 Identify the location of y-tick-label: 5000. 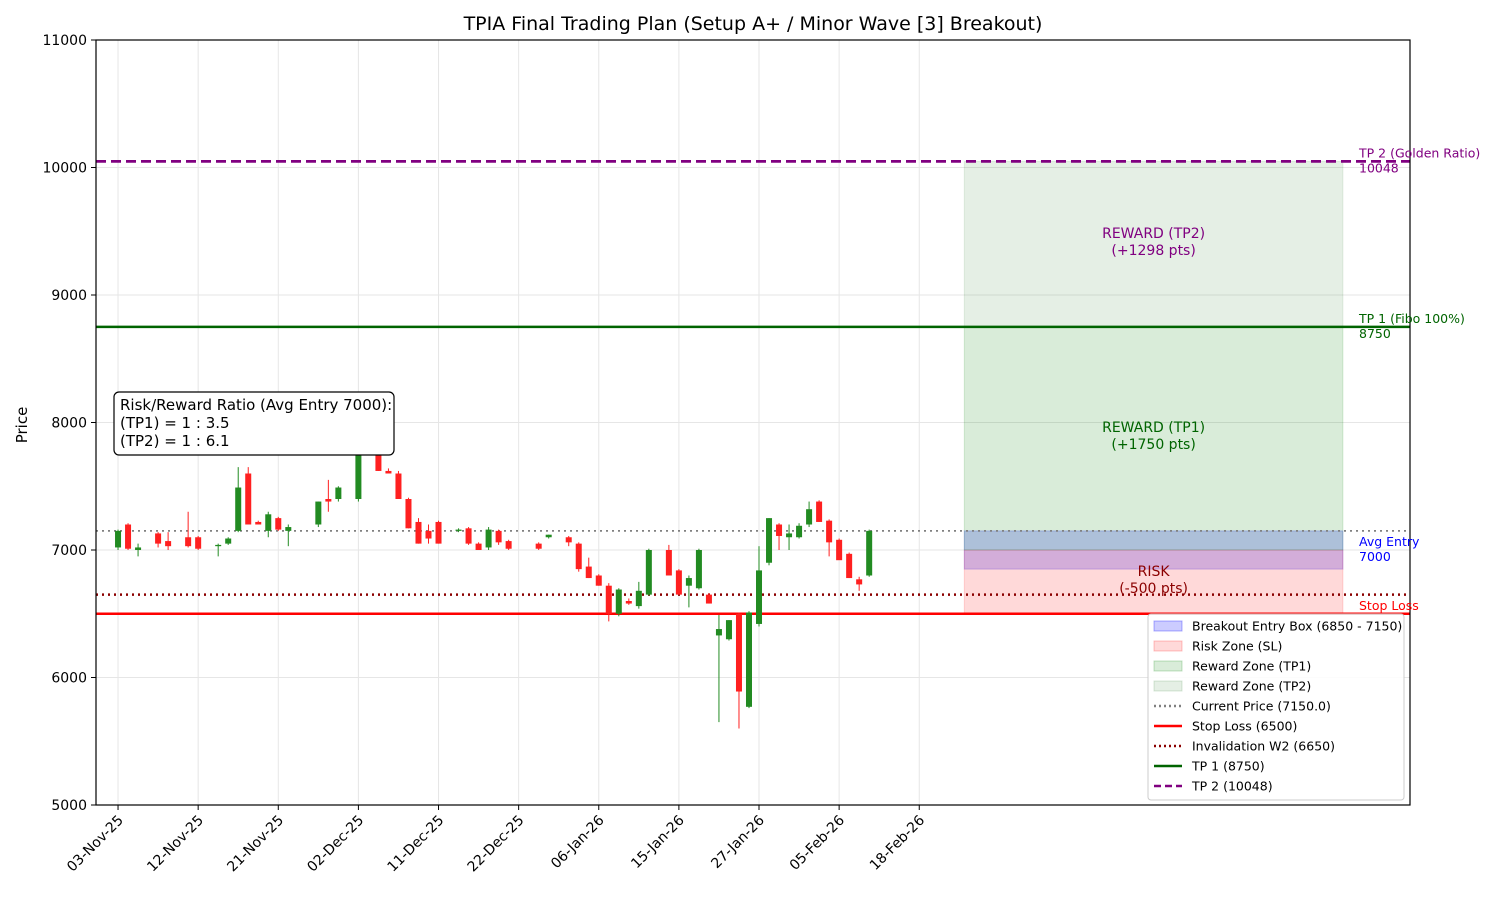
(69, 806).